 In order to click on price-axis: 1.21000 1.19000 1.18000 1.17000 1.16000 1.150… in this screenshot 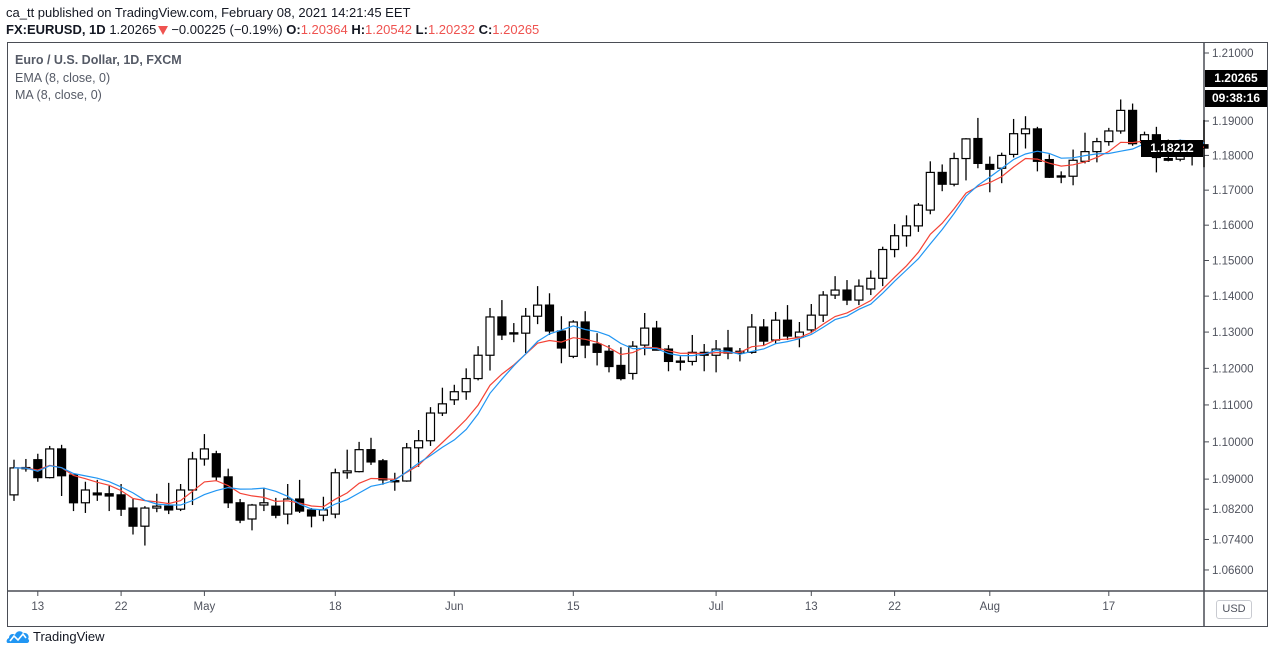, I will do `click(1229, 312)`.